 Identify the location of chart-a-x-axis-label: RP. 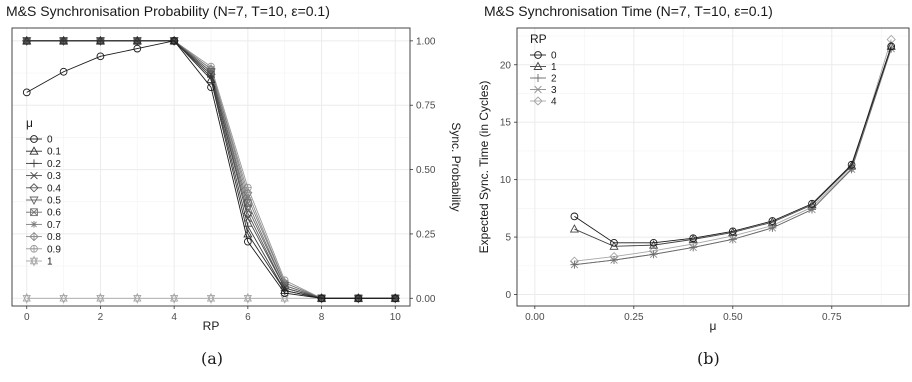
(211, 326).